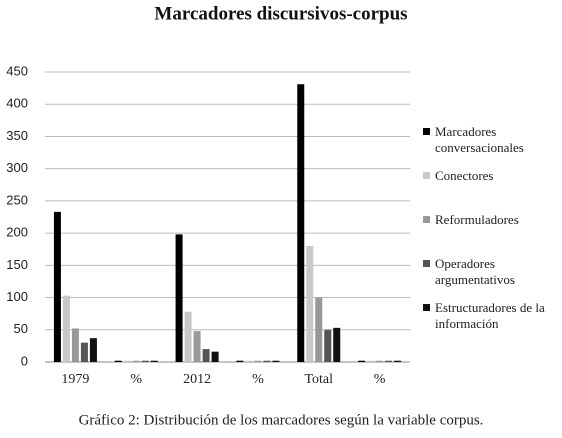 The image size is (562, 438). I want to click on legend-item: Estructuradores de la información, so click(491, 322).